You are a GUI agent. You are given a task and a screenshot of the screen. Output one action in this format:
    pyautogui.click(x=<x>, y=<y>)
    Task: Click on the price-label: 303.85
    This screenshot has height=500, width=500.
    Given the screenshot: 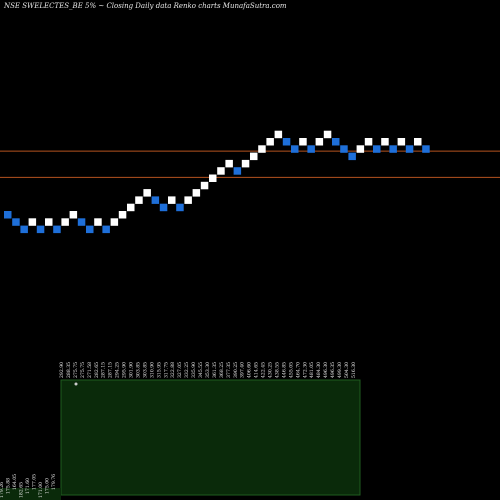 What is the action you would take?
    pyautogui.click(x=138, y=370)
    